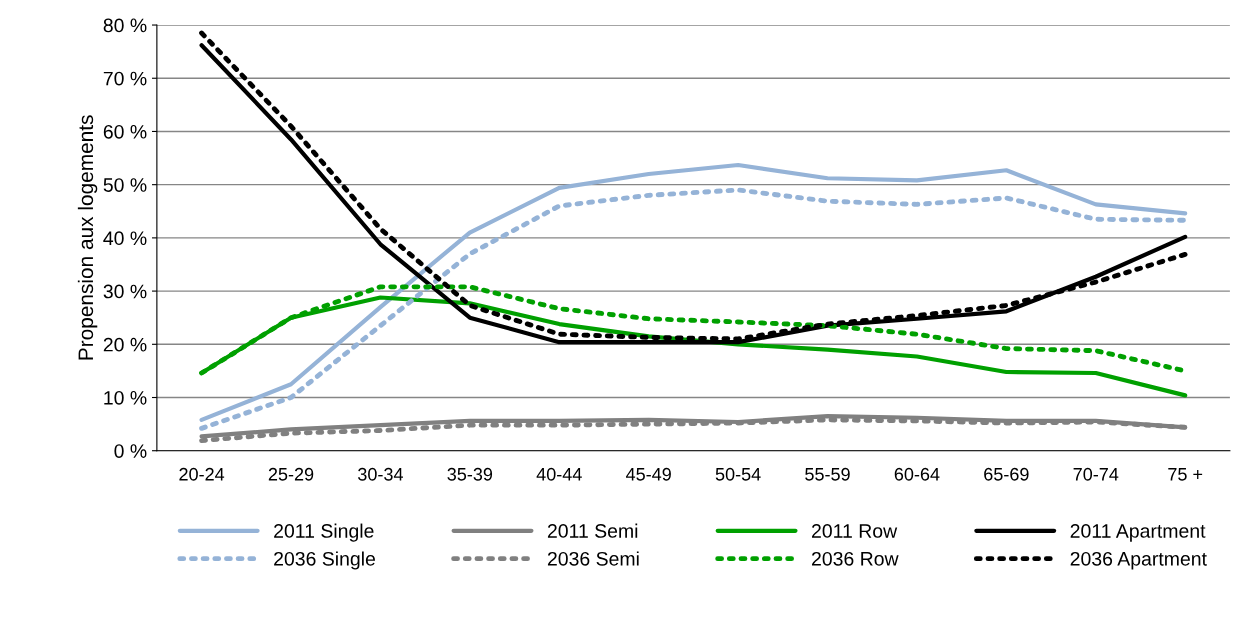  I want to click on x-tick-label: 30-34, so click(380, 474).